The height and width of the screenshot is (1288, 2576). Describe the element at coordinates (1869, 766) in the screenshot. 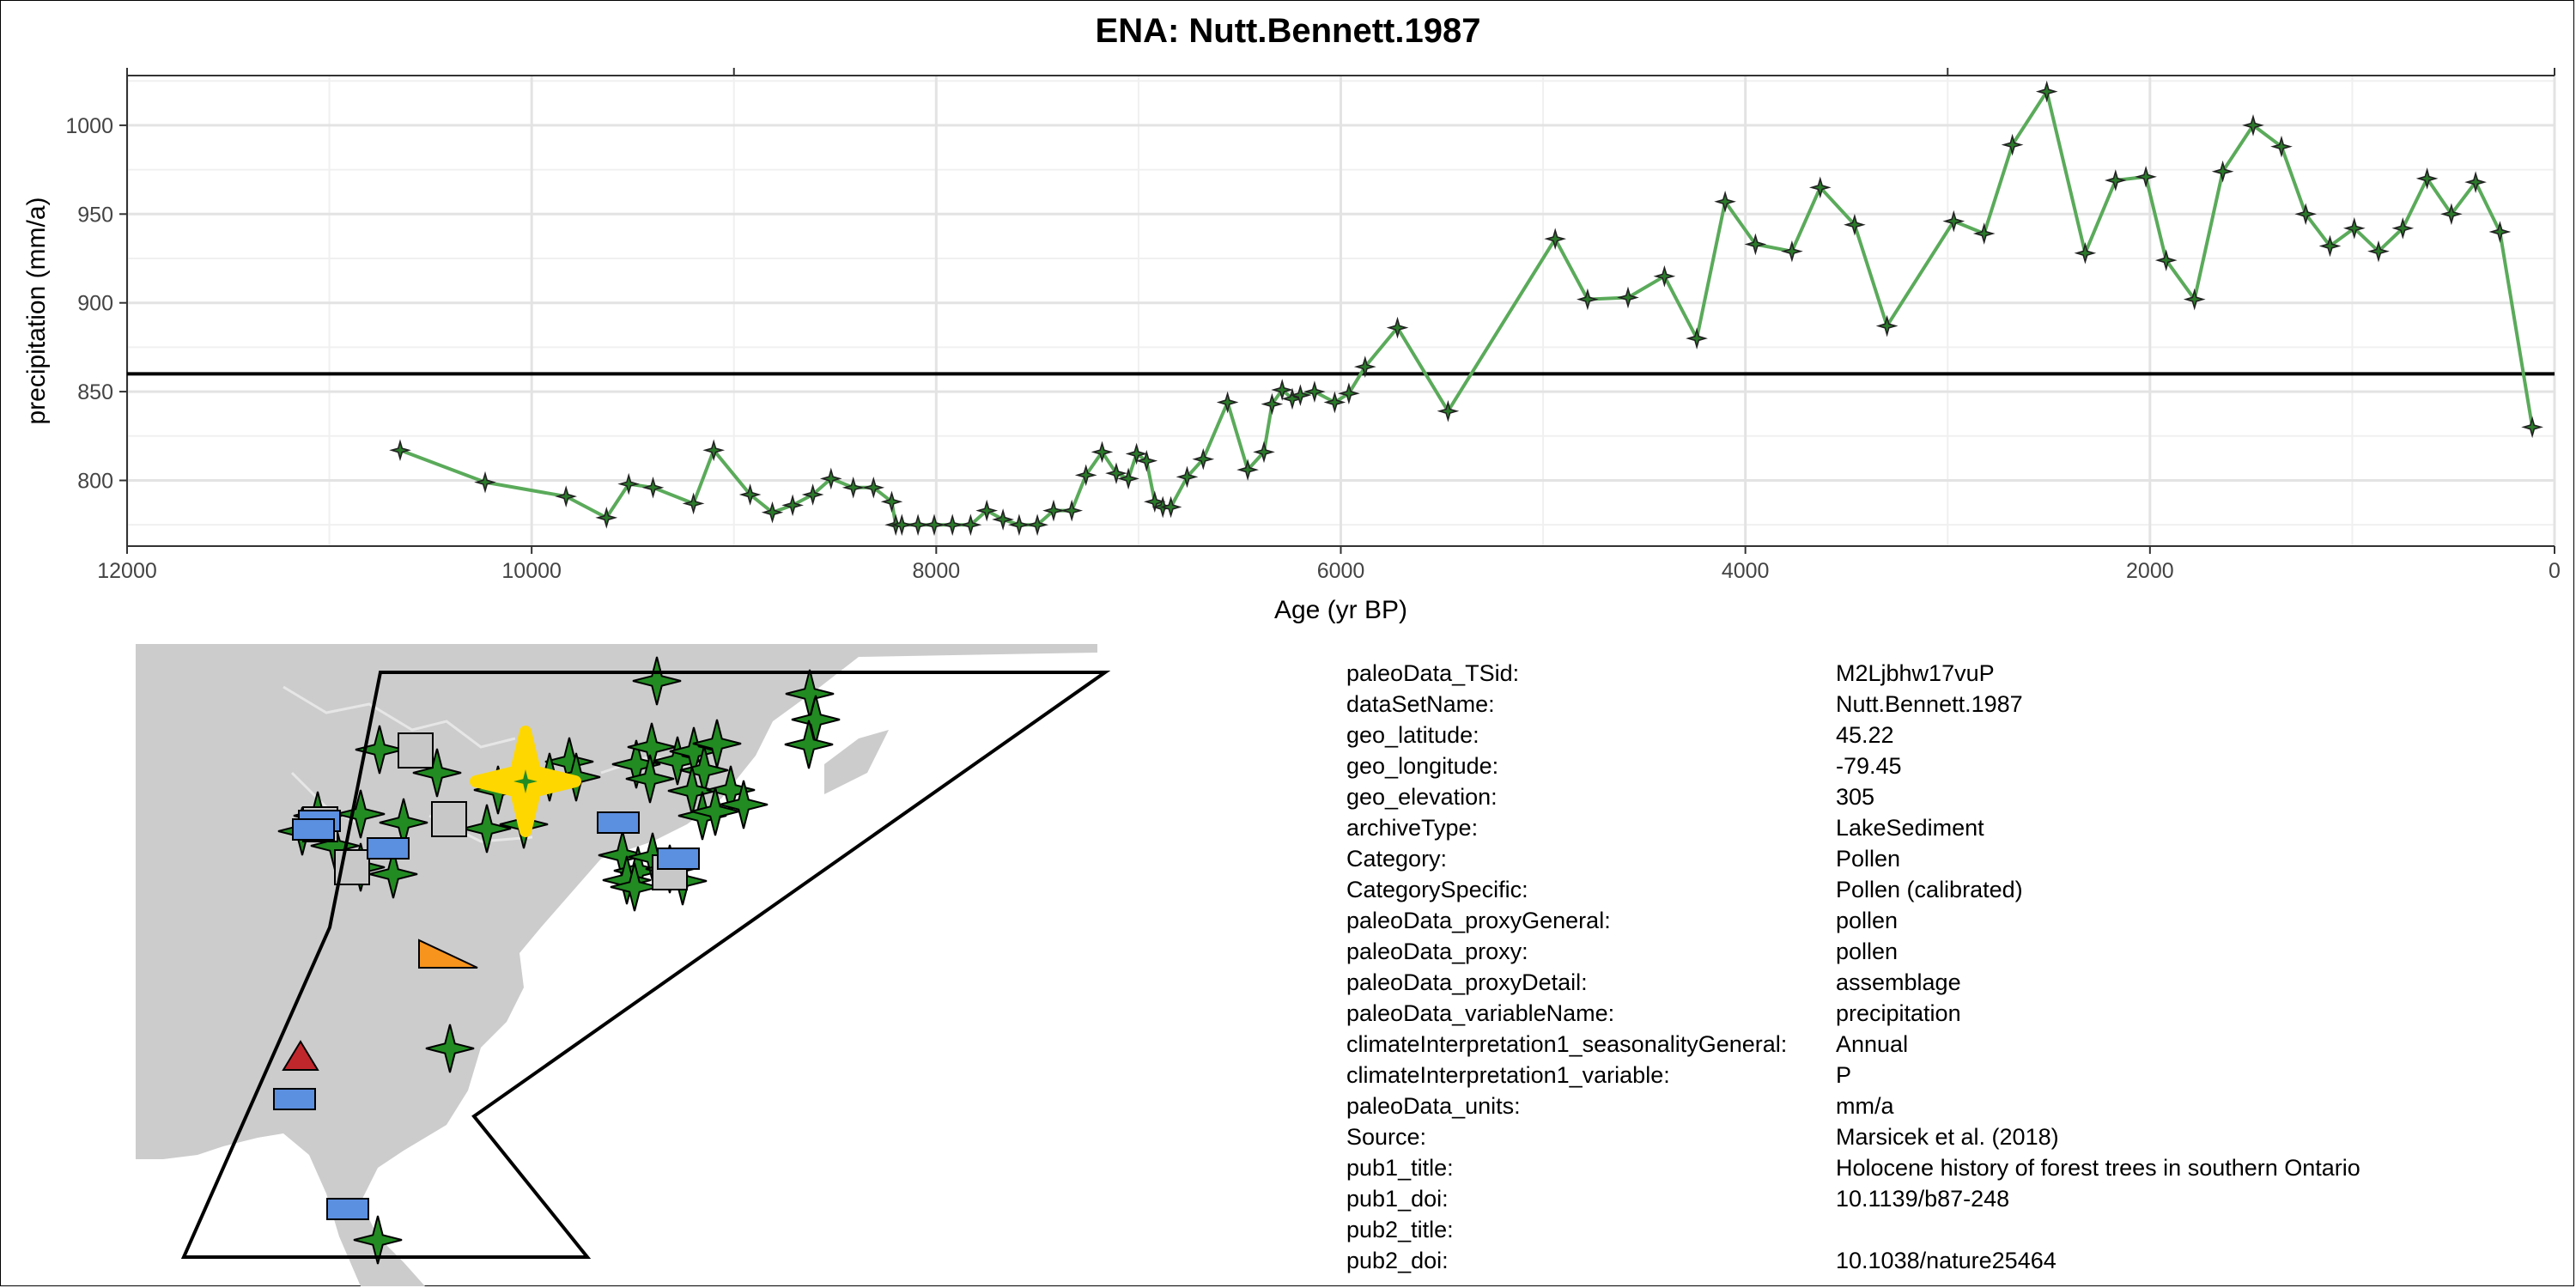

I see `metadata-value: -79.45` at that location.